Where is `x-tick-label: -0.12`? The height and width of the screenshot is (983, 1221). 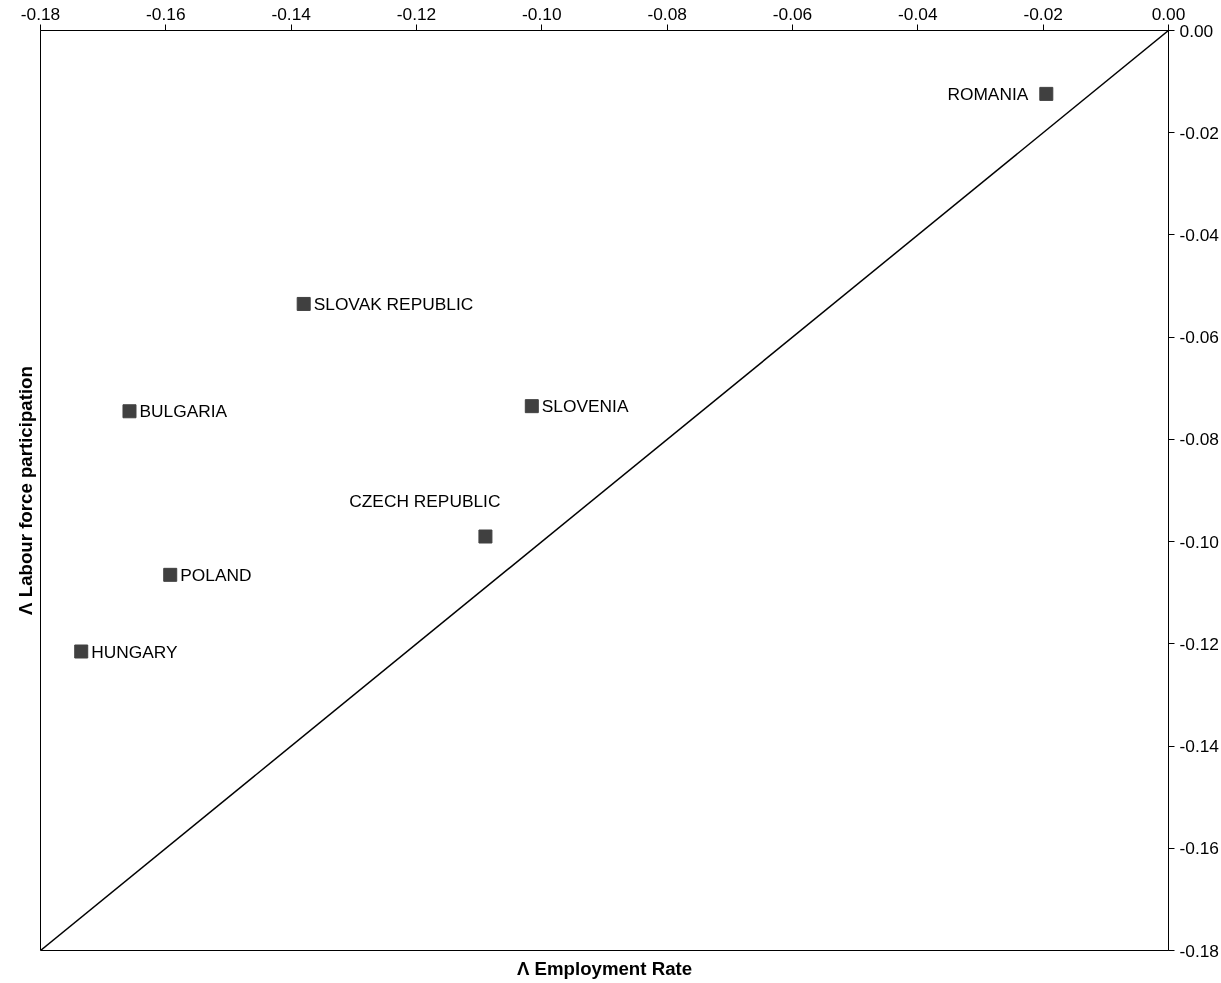
x-tick-label: -0.12 is located at coordinates (416, 13).